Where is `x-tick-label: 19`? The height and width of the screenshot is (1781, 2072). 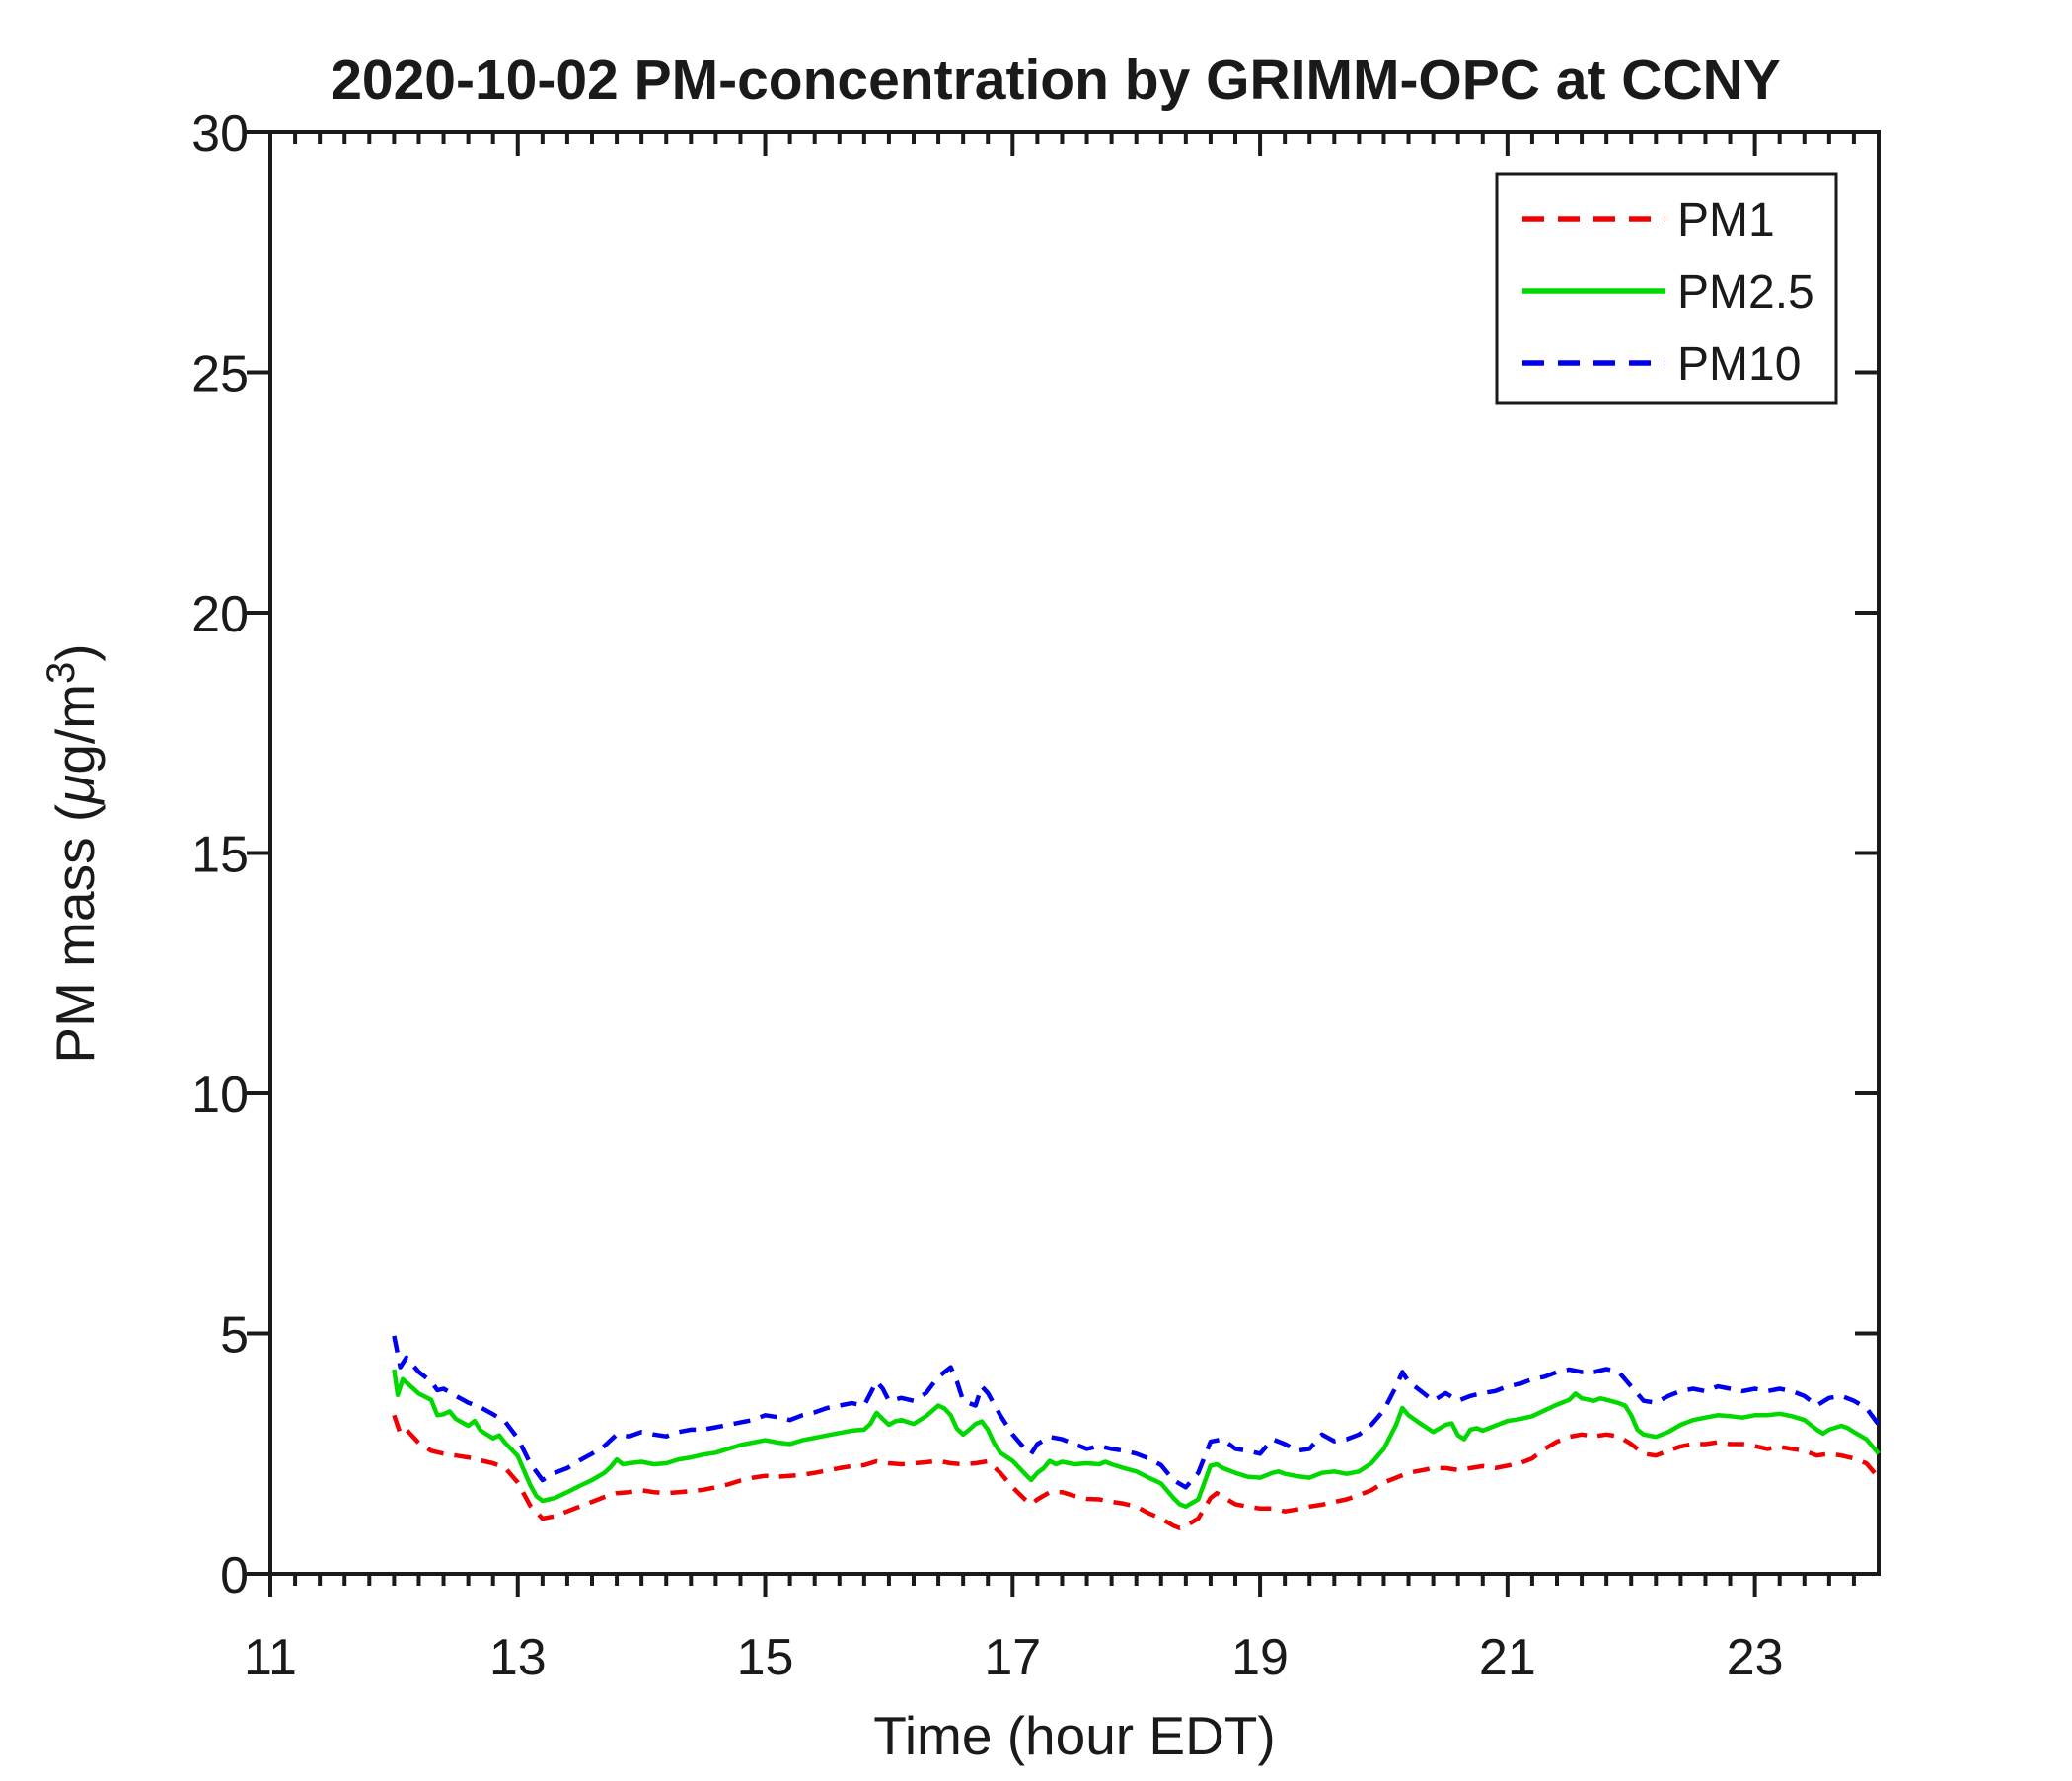 x-tick-label: 19 is located at coordinates (1260, 1657).